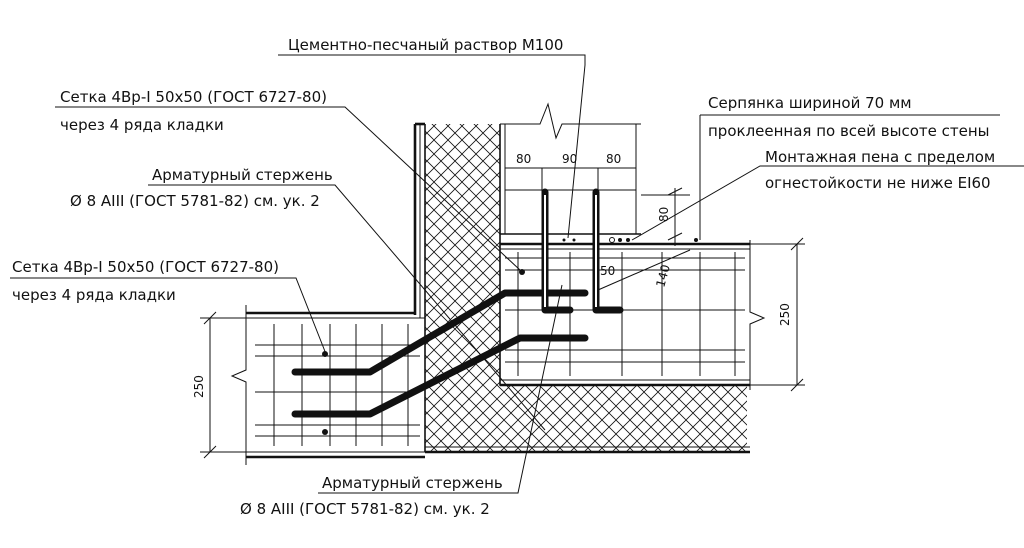  What do you see at coordinates (522, 272) in the screenshot?
I see `right-mesh-node` at bounding box center [522, 272].